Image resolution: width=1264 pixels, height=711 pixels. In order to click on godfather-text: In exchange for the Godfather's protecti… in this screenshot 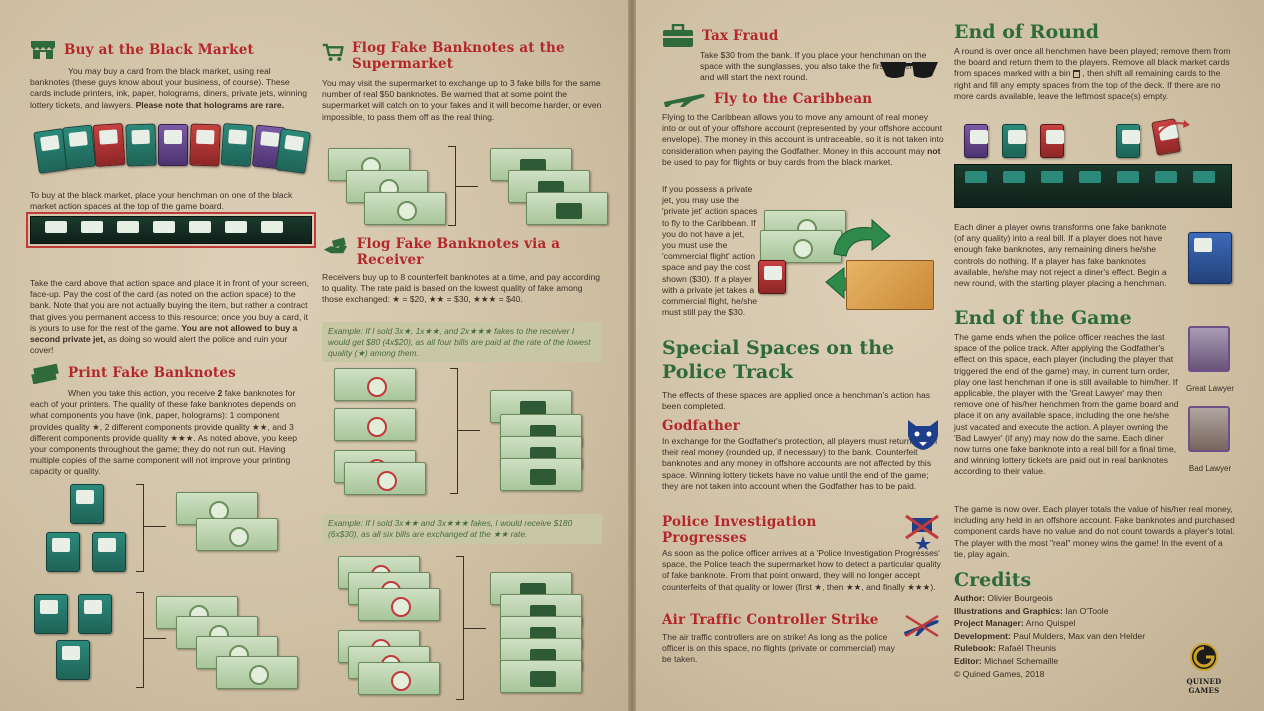, I will do `click(800, 463)`.